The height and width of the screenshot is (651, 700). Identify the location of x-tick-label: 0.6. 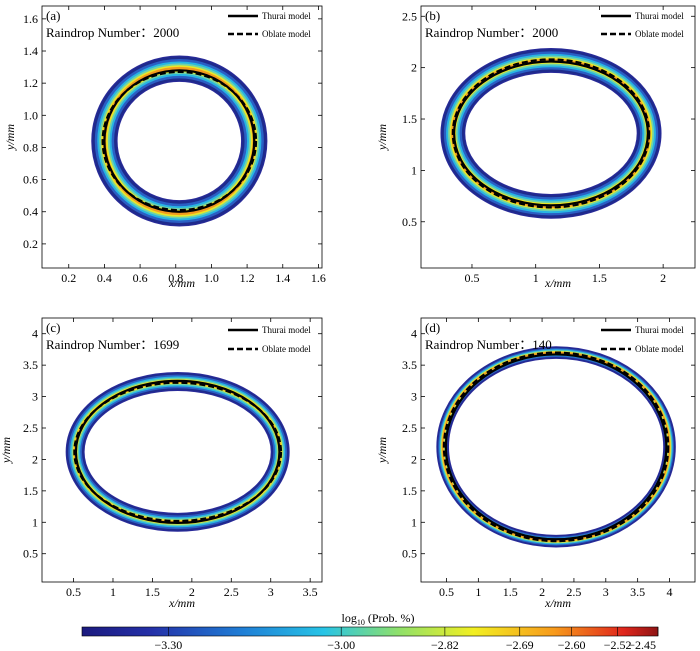
(140, 278).